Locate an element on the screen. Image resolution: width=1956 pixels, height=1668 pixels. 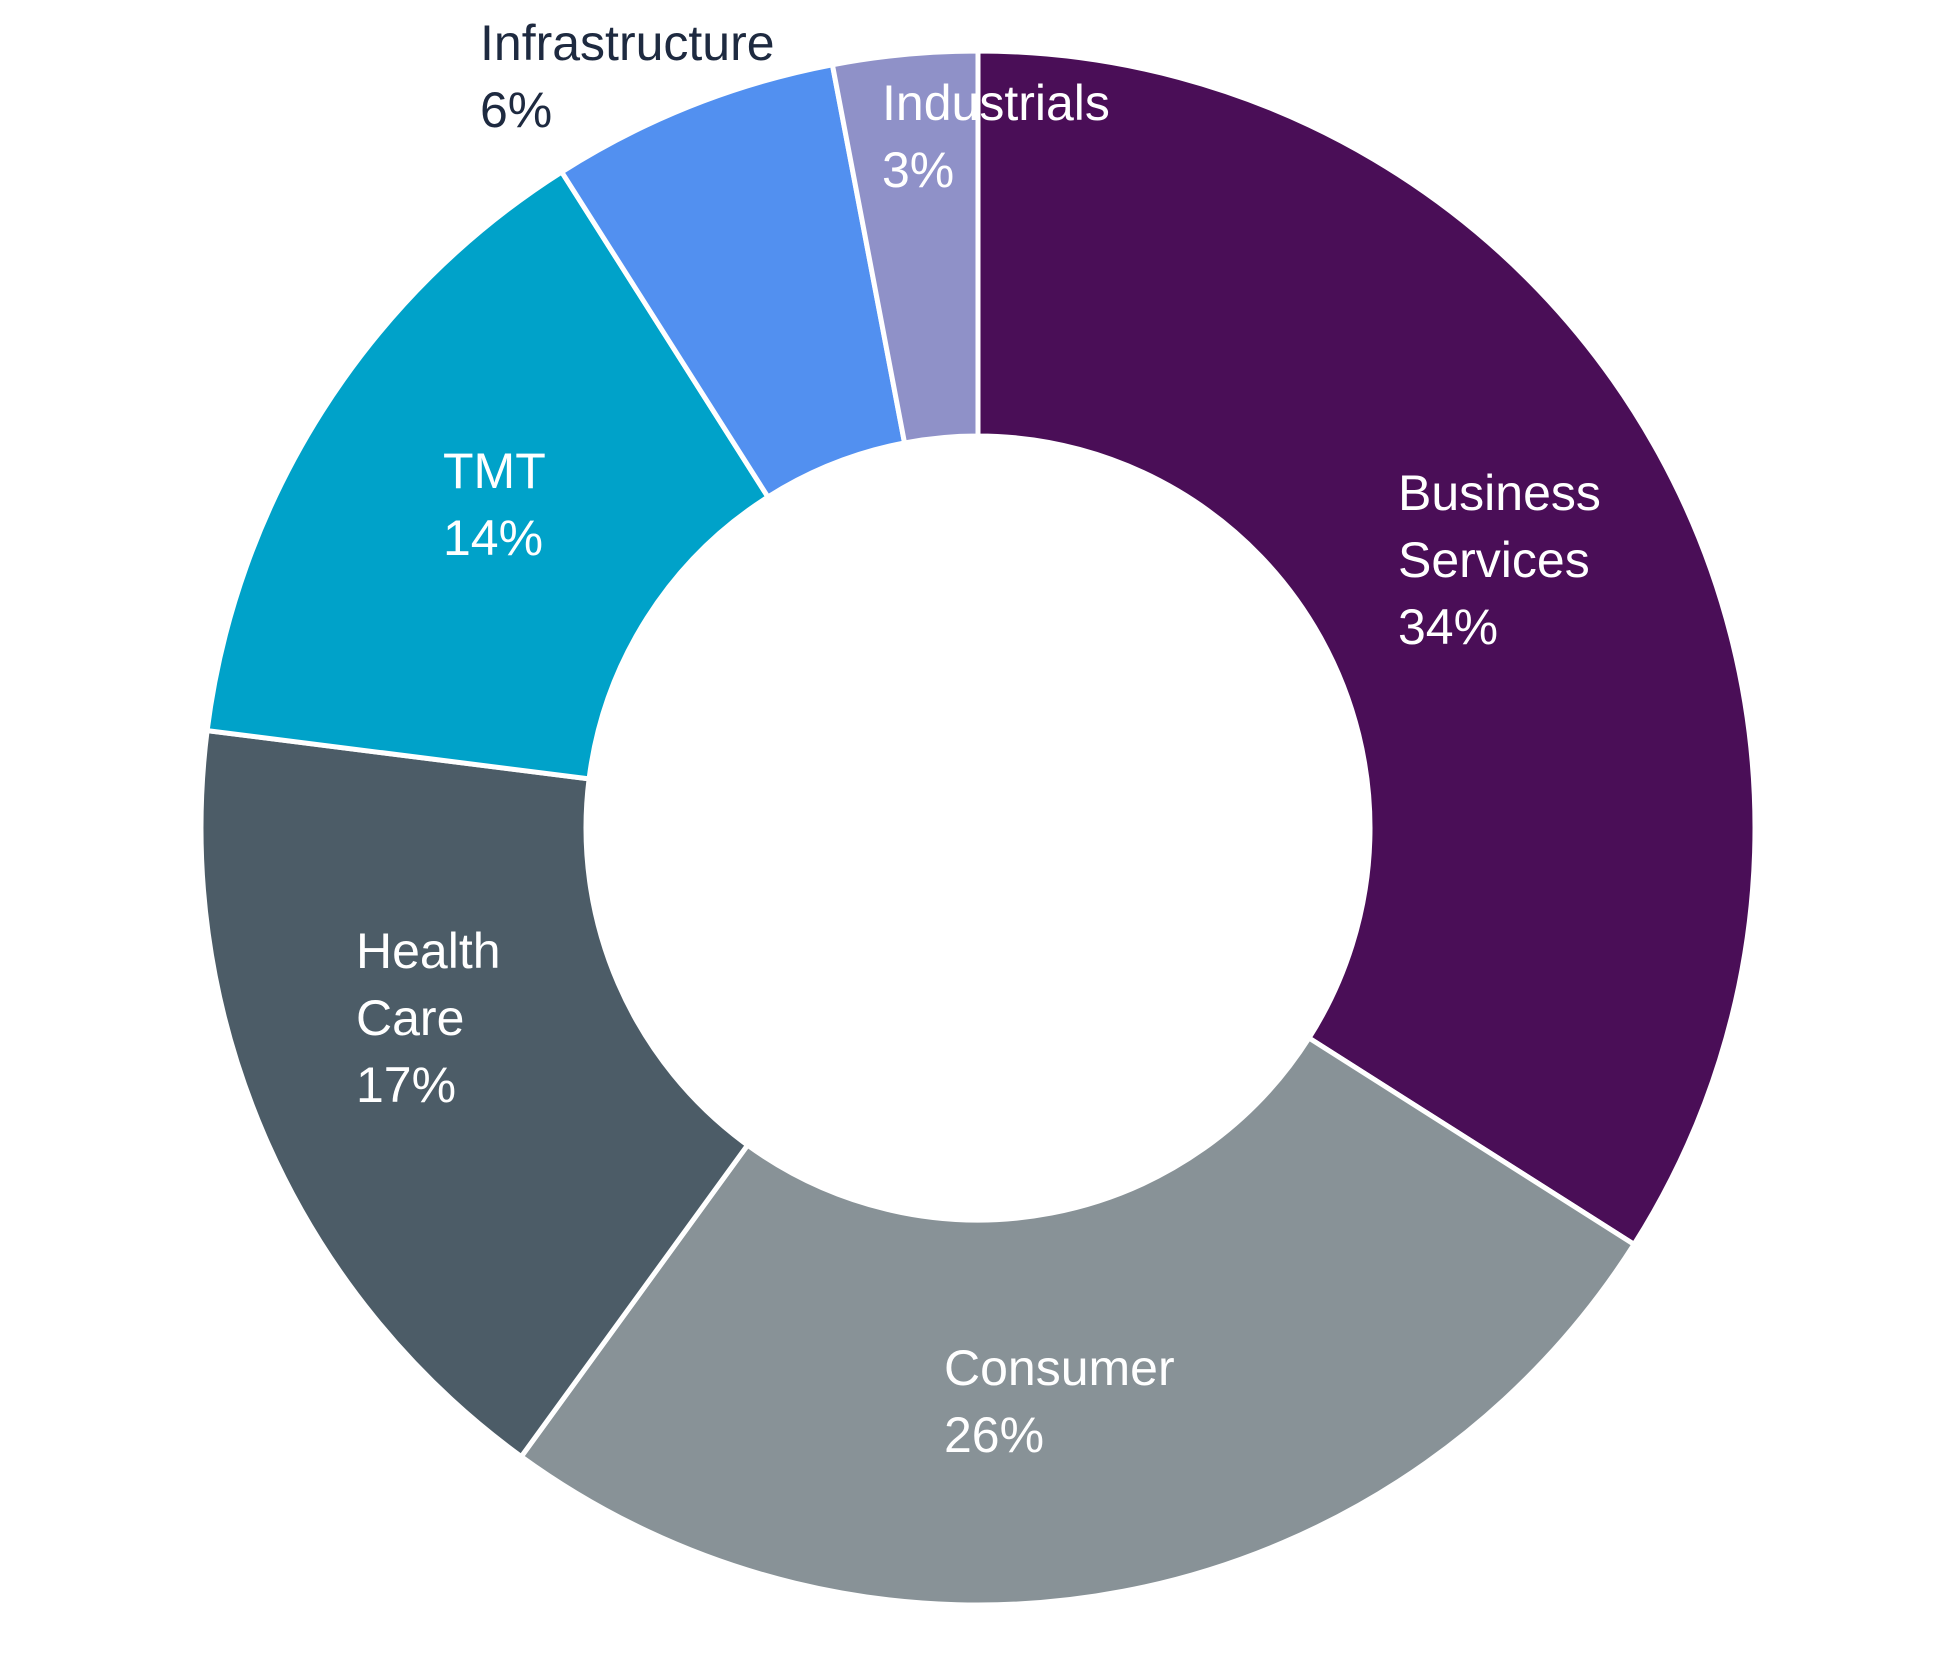
donut-slice-tmt is located at coordinates (488, 475).